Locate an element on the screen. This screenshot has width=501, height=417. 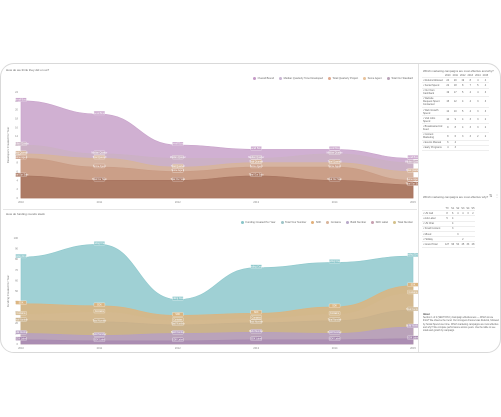
table-header: TX is located at coordinates (447, 209).